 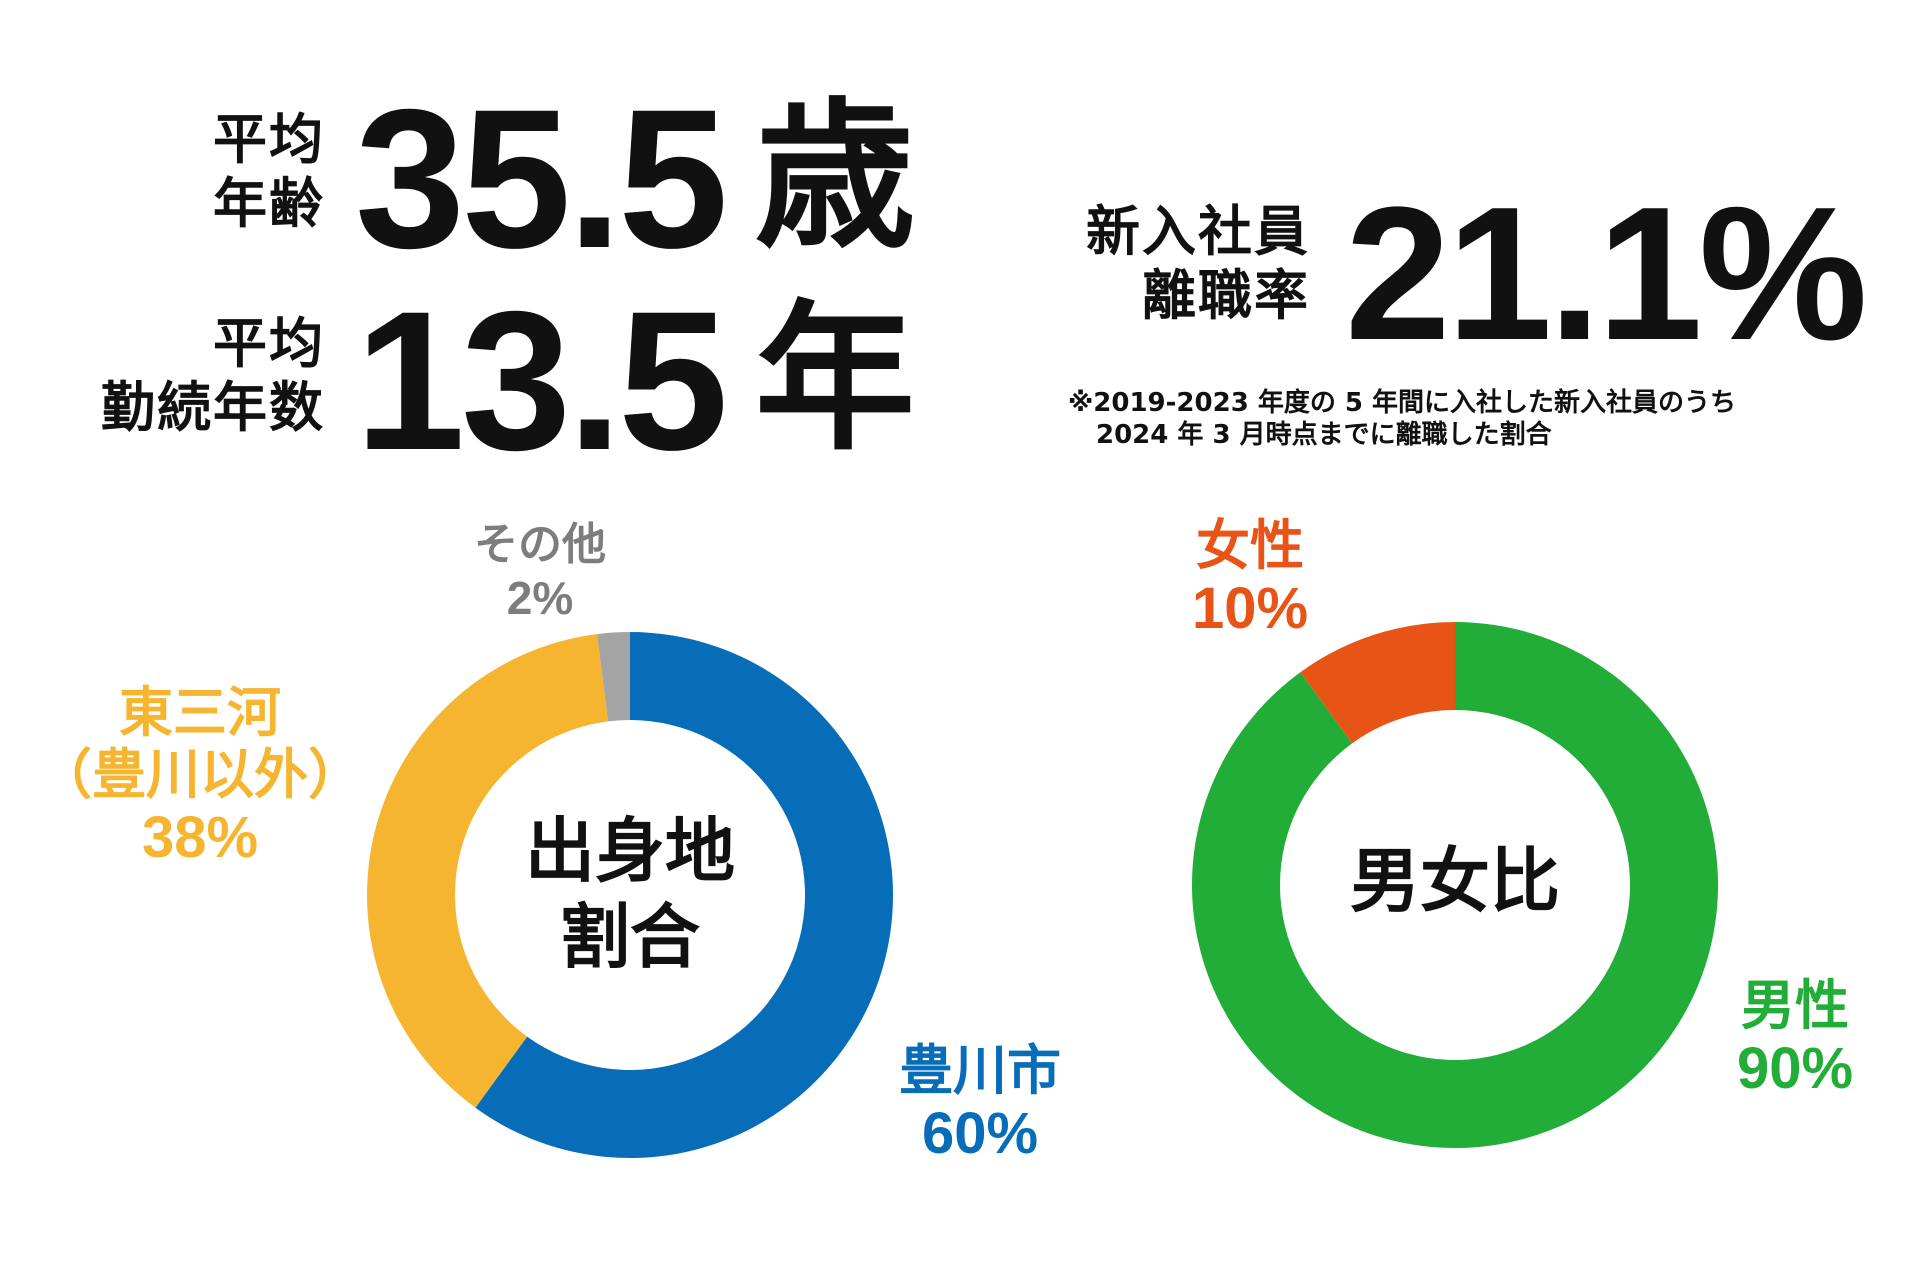 What do you see at coordinates (1250, 545) in the screenshot?
I see `slice-female-name: 女性` at bounding box center [1250, 545].